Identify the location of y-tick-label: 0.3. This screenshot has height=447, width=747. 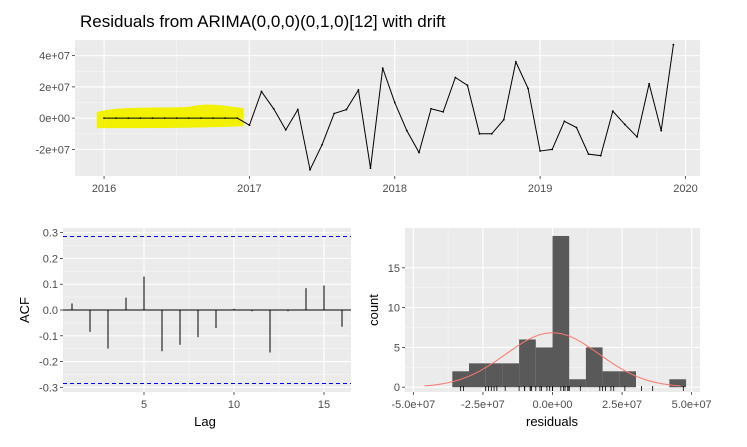
(50, 234).